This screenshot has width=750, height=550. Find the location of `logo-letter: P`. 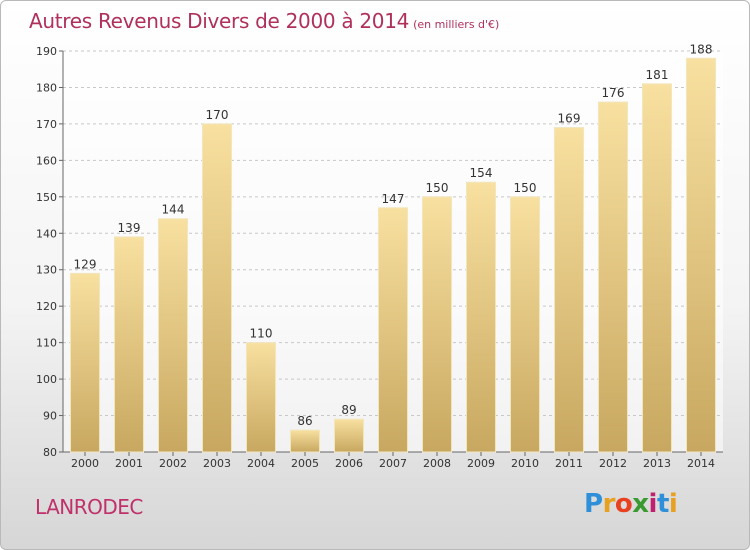

logo-letter: P is located at coordinates (593, 504).